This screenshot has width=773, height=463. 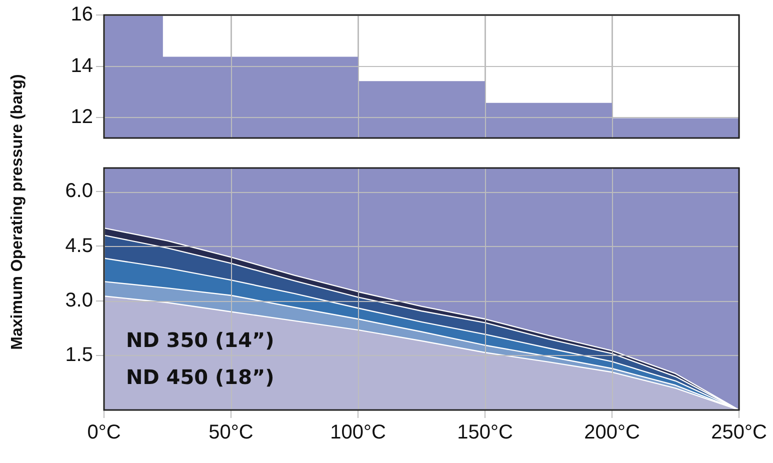 I want to click on y-tick-label: 12, so click(x=81, y=117).